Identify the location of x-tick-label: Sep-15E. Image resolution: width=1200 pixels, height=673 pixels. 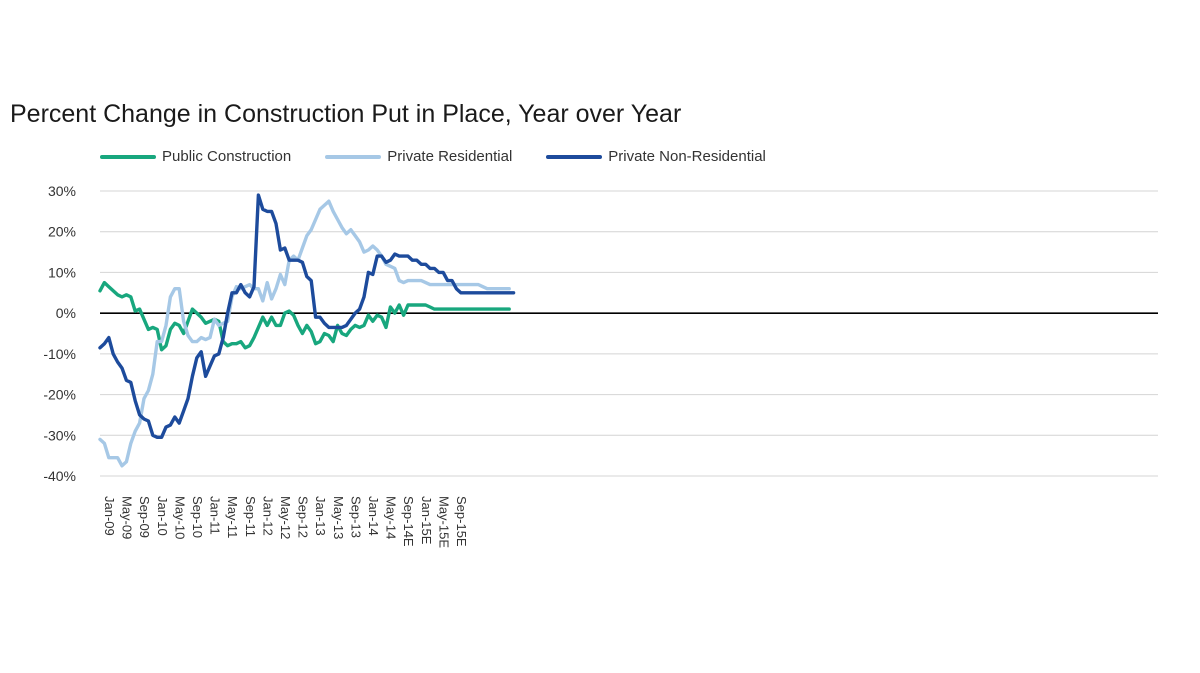
(461, 521).